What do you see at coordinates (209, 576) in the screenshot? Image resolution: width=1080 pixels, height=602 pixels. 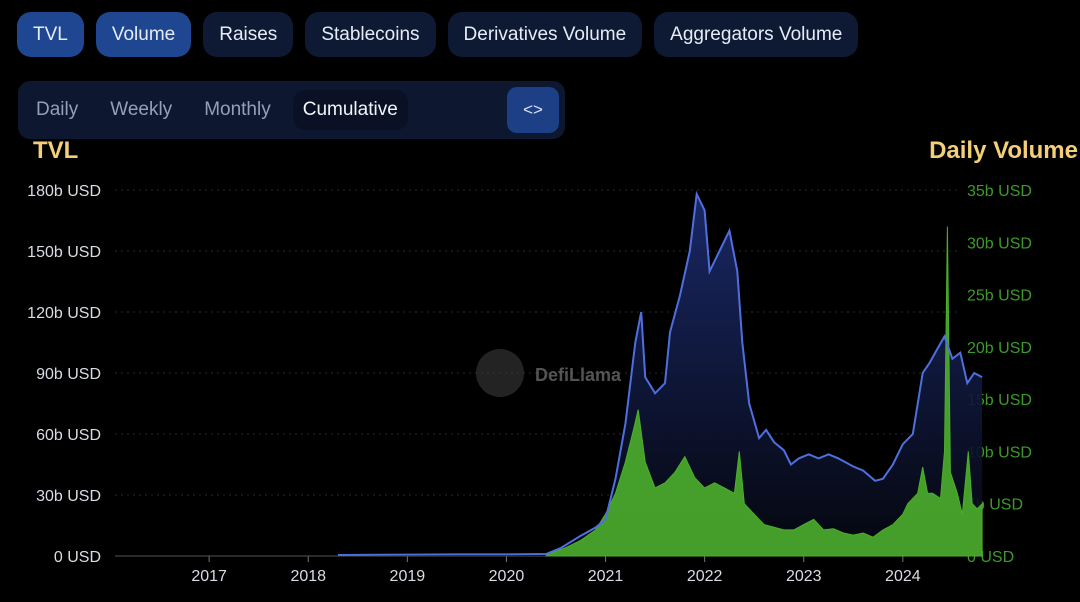 I see `x-axis-tick-label: 2017` at bounding box center [209, 576].